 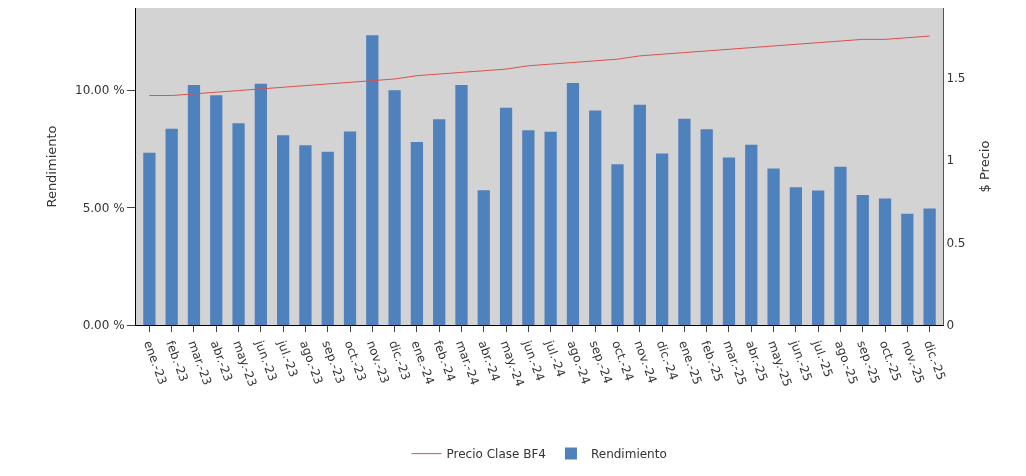 What do you see at coordinates (496, 454) in the screenshot?
I see `legend-label: Precio Clase BF4` at bounding box center [496, 454].